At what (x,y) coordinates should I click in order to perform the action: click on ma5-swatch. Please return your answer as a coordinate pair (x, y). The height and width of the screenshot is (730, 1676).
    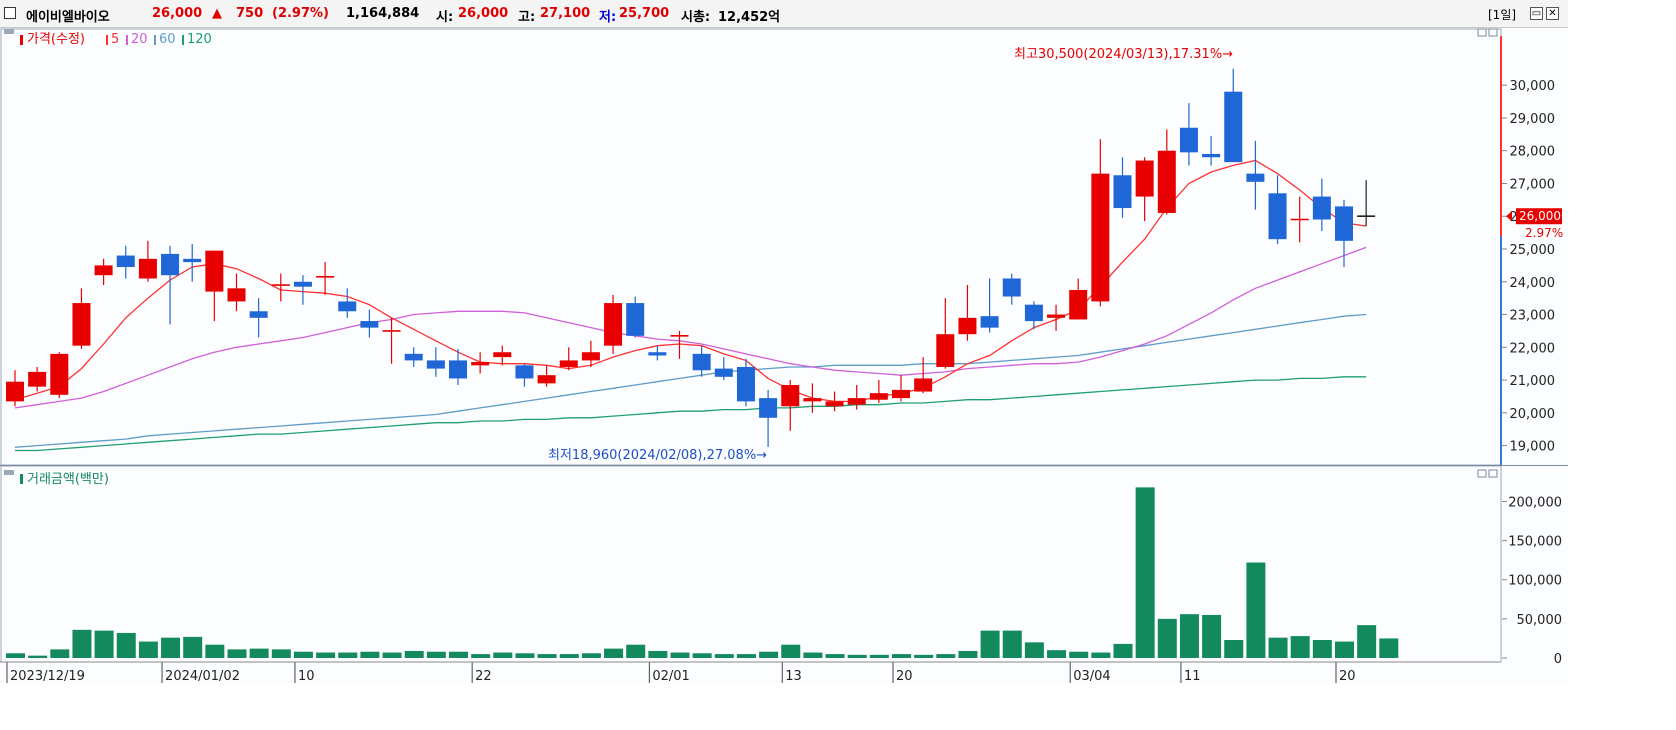
    Looking at the image, I should click on (107, 40).